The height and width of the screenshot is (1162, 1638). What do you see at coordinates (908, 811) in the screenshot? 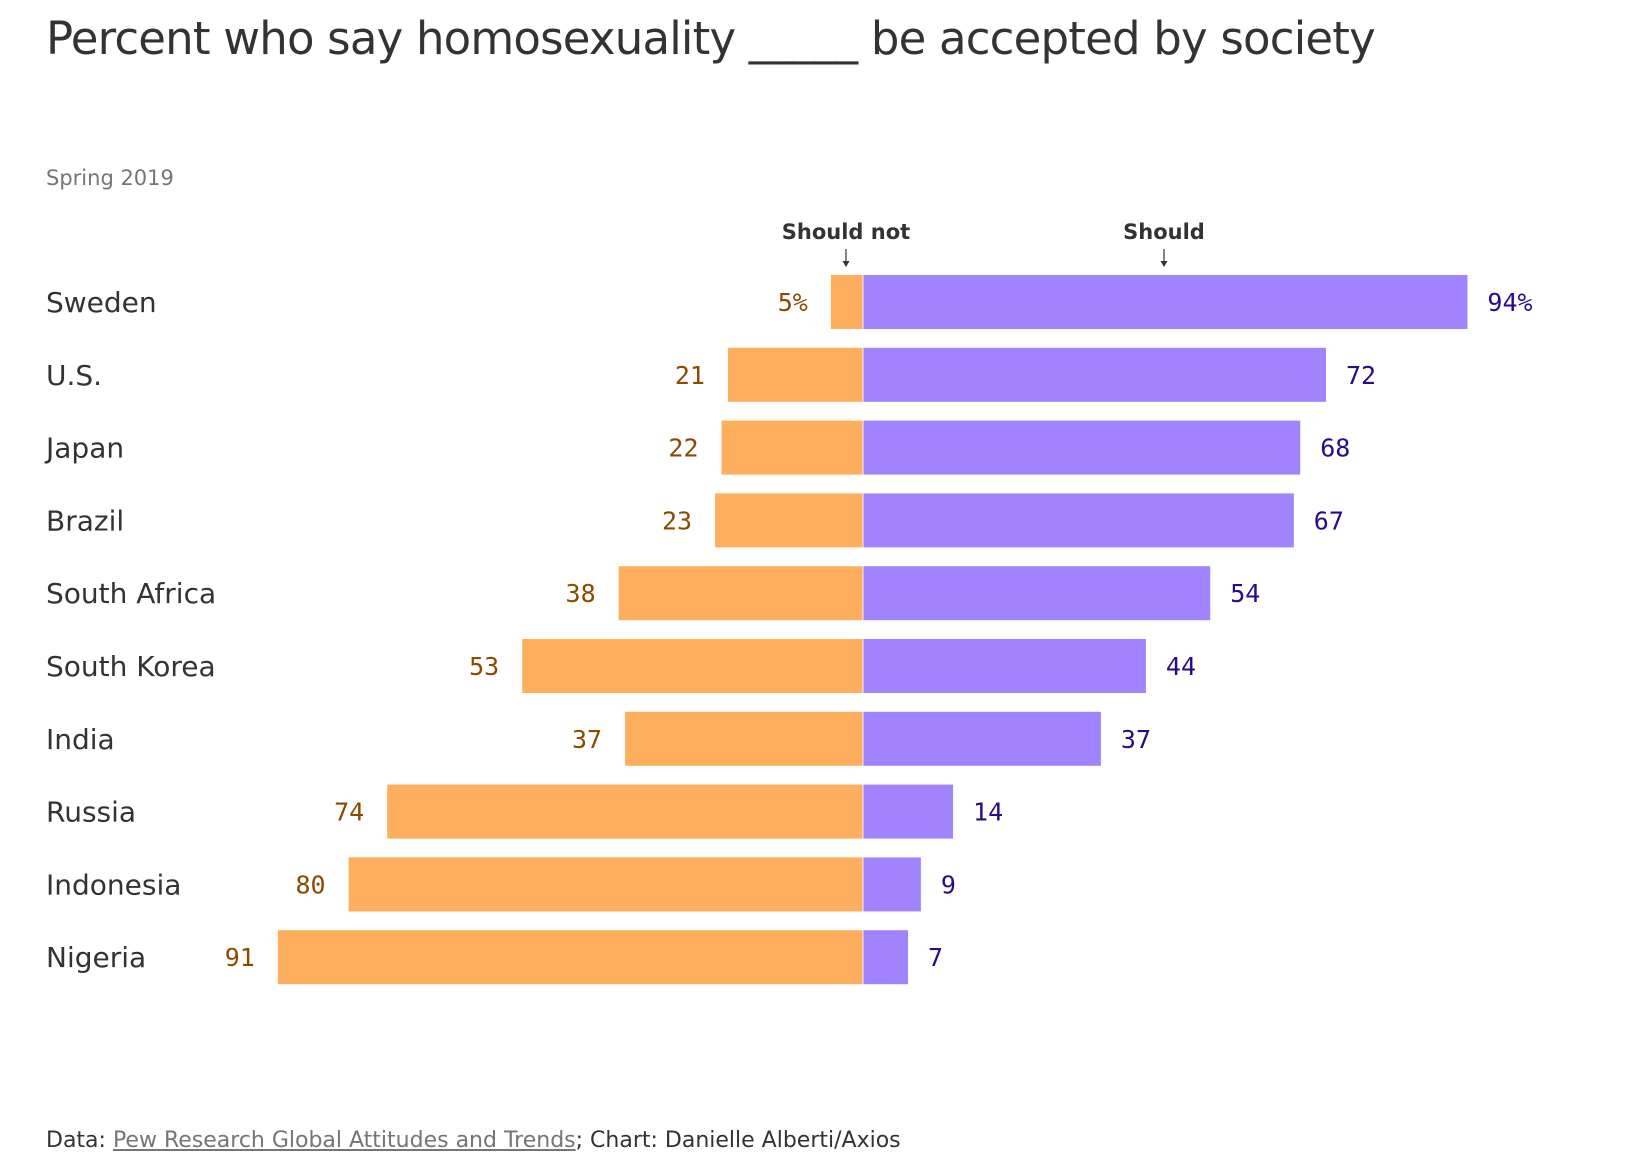
I see `bar-should-russia` at bounding box center [908, 811].